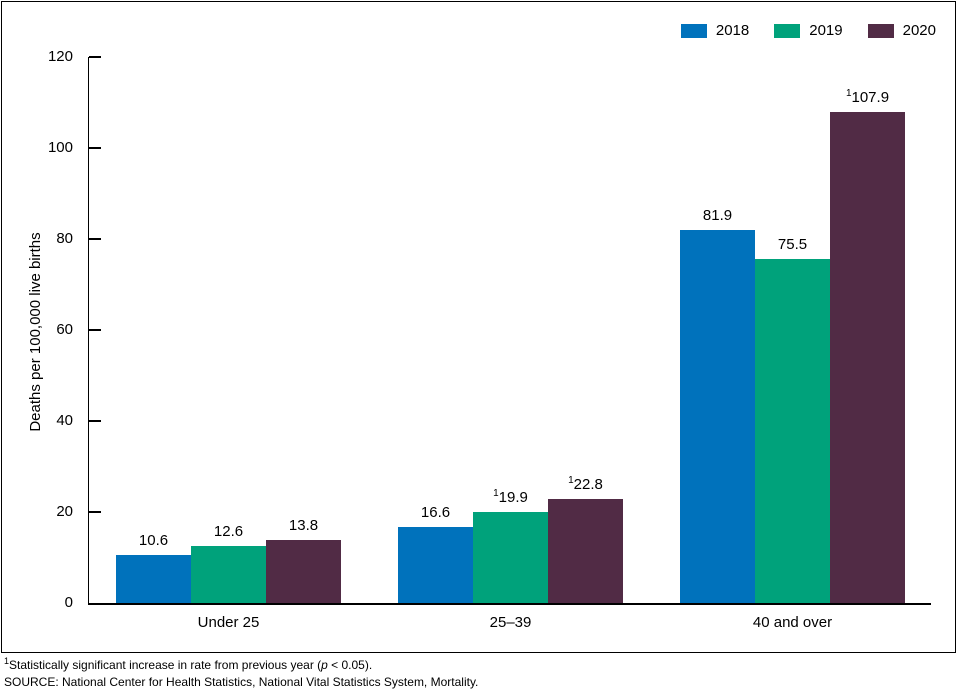 This screenshot has width=960, height=695. Describe the element at coordinates (509, 604) in the screenshot. I see `x-axis-line` at that location.